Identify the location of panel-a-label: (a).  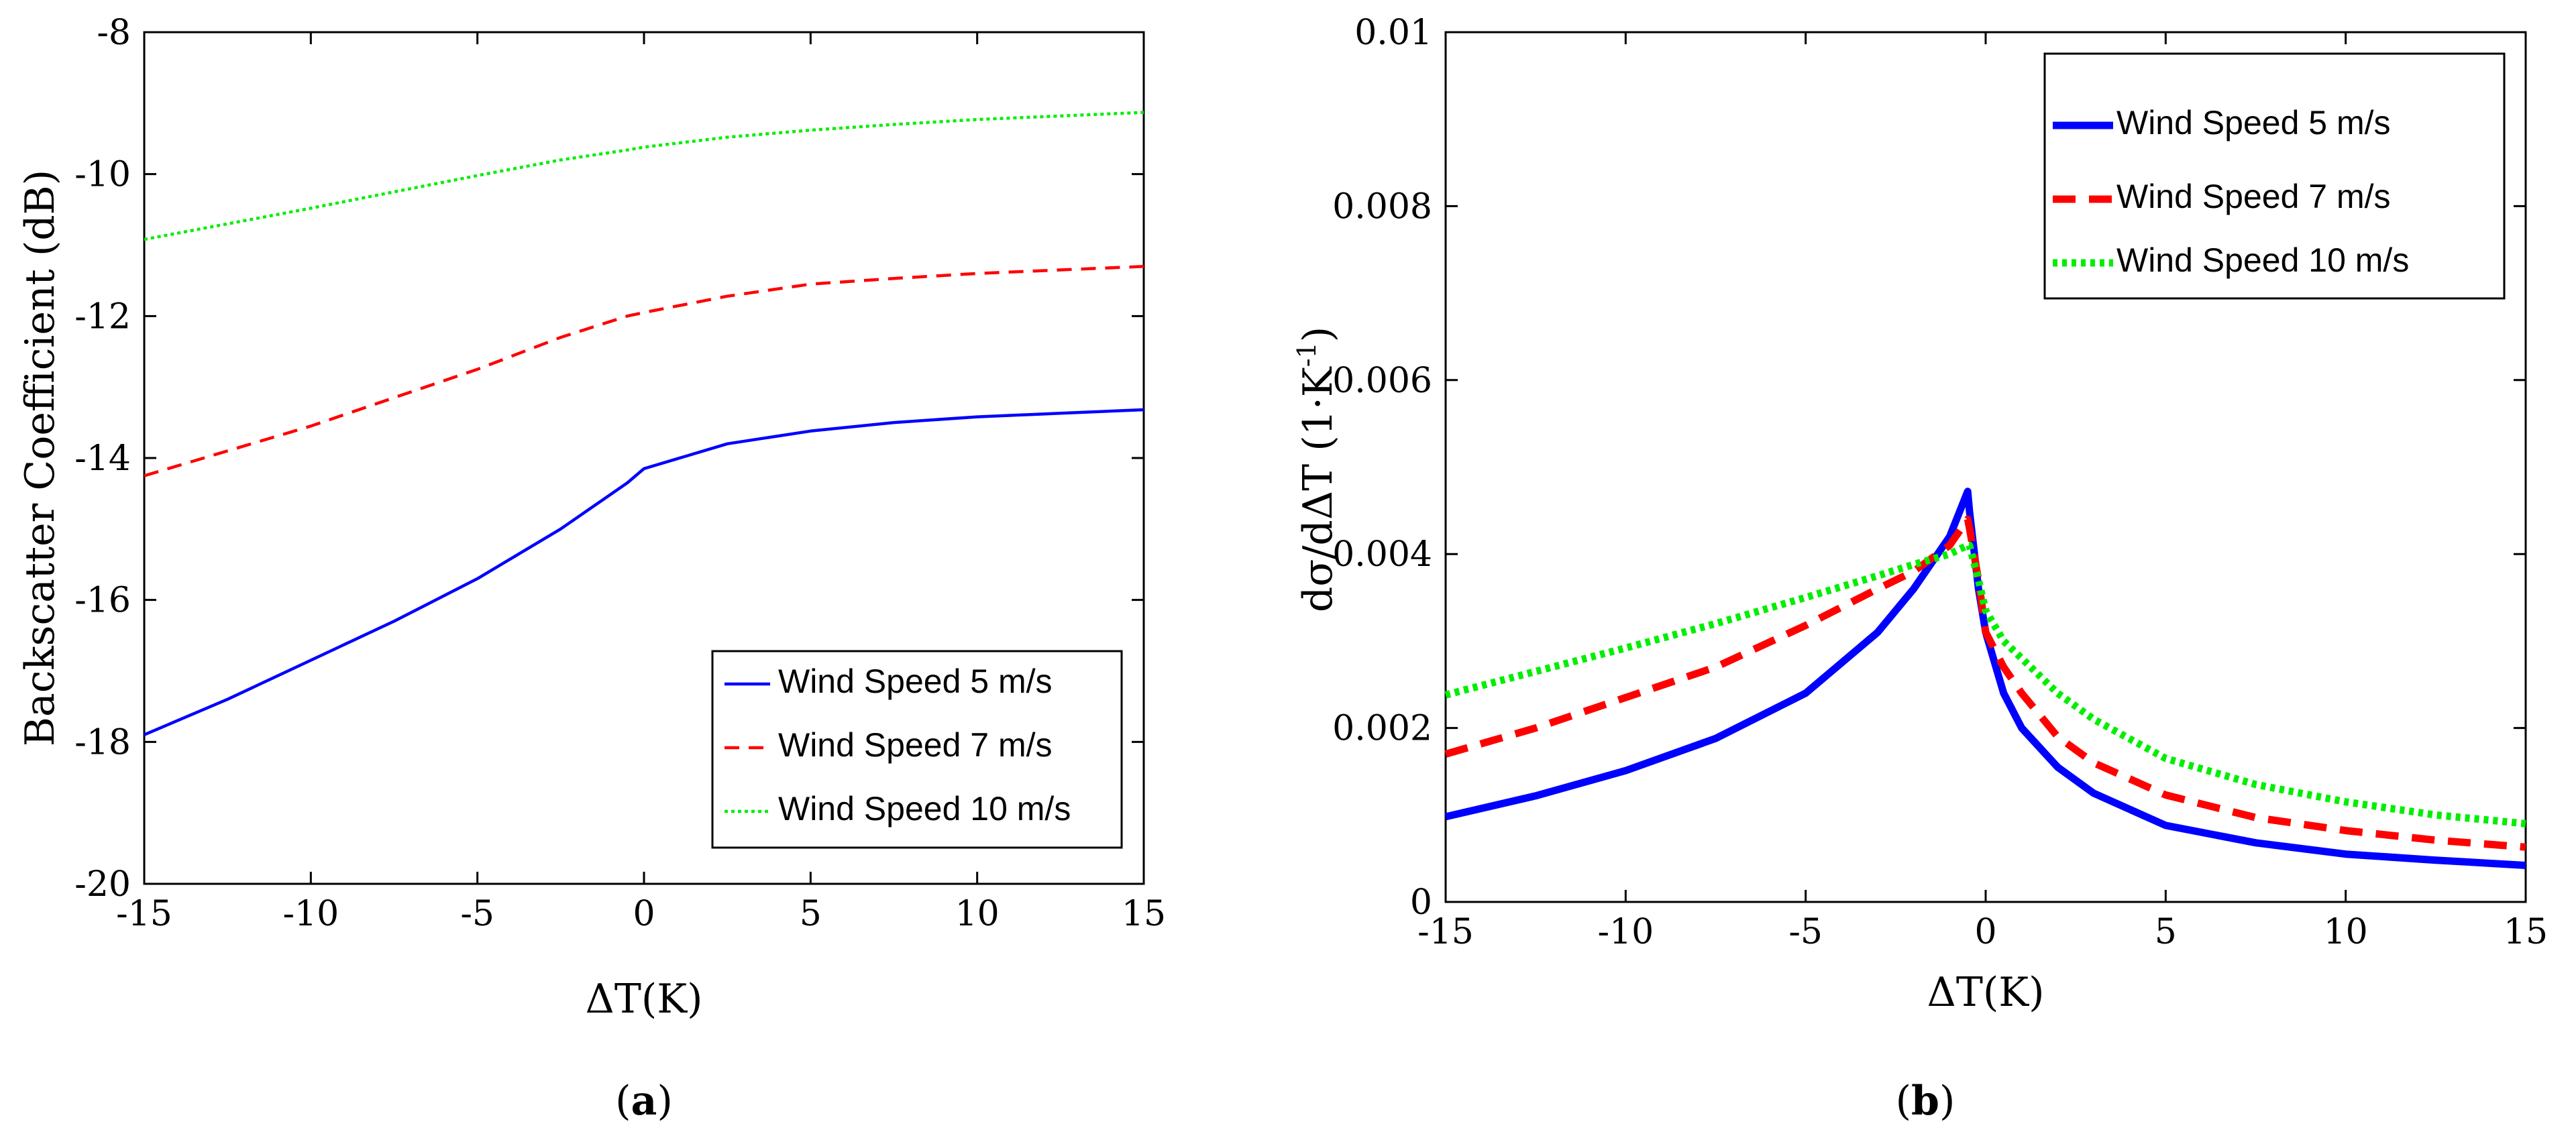
(644, 1101).